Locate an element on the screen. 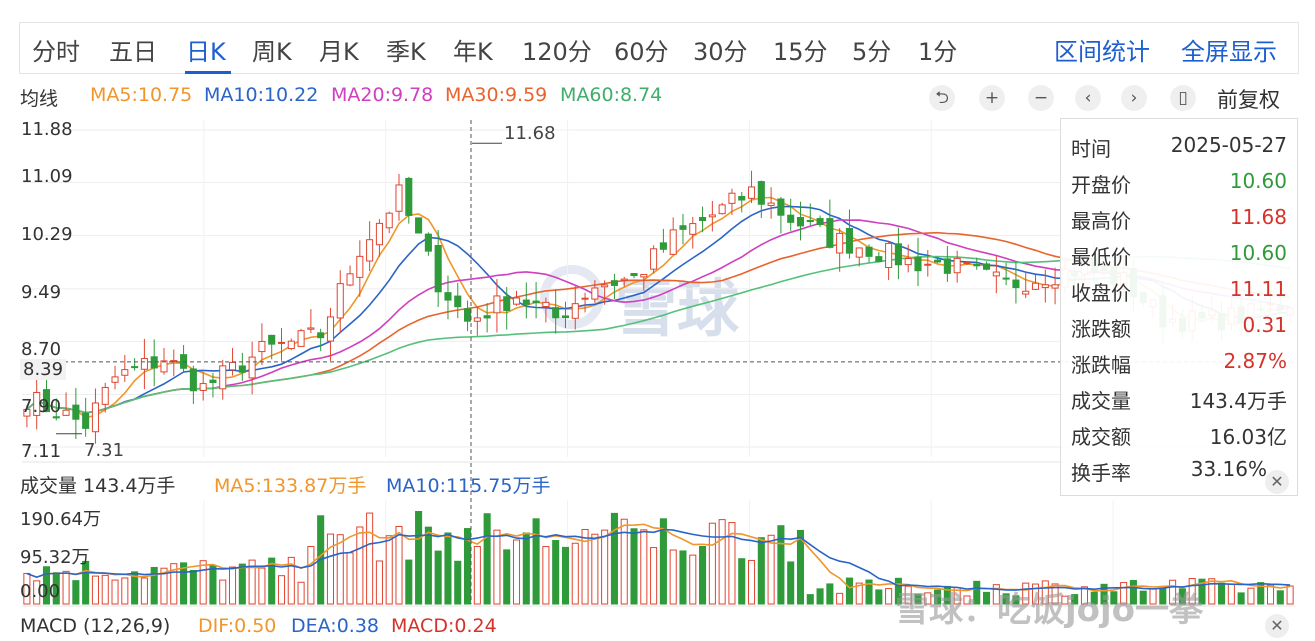 Image resolution: width=1315 pixels, height=641 pixels. tab-120min: 120分 is located at coordinates (557, 52).